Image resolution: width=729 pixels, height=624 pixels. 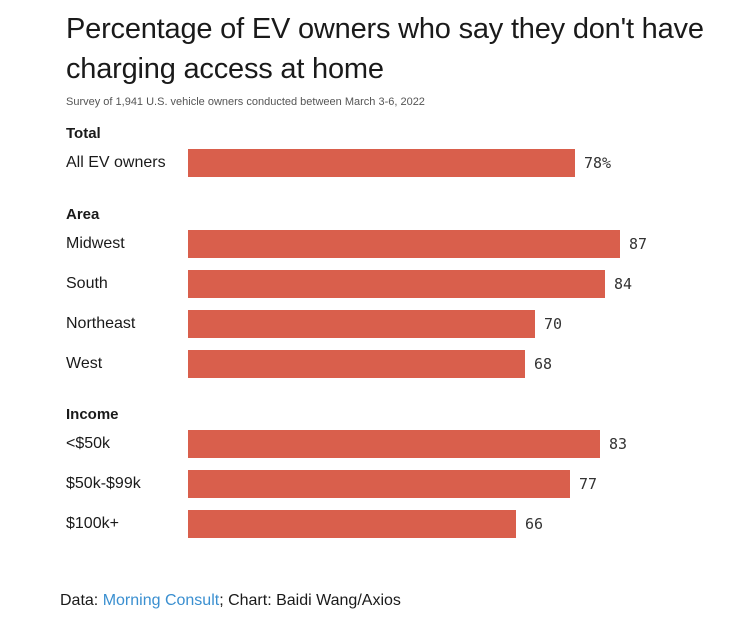 I want to click on row-label: $50k-$99k, so click(x=103, y=483).